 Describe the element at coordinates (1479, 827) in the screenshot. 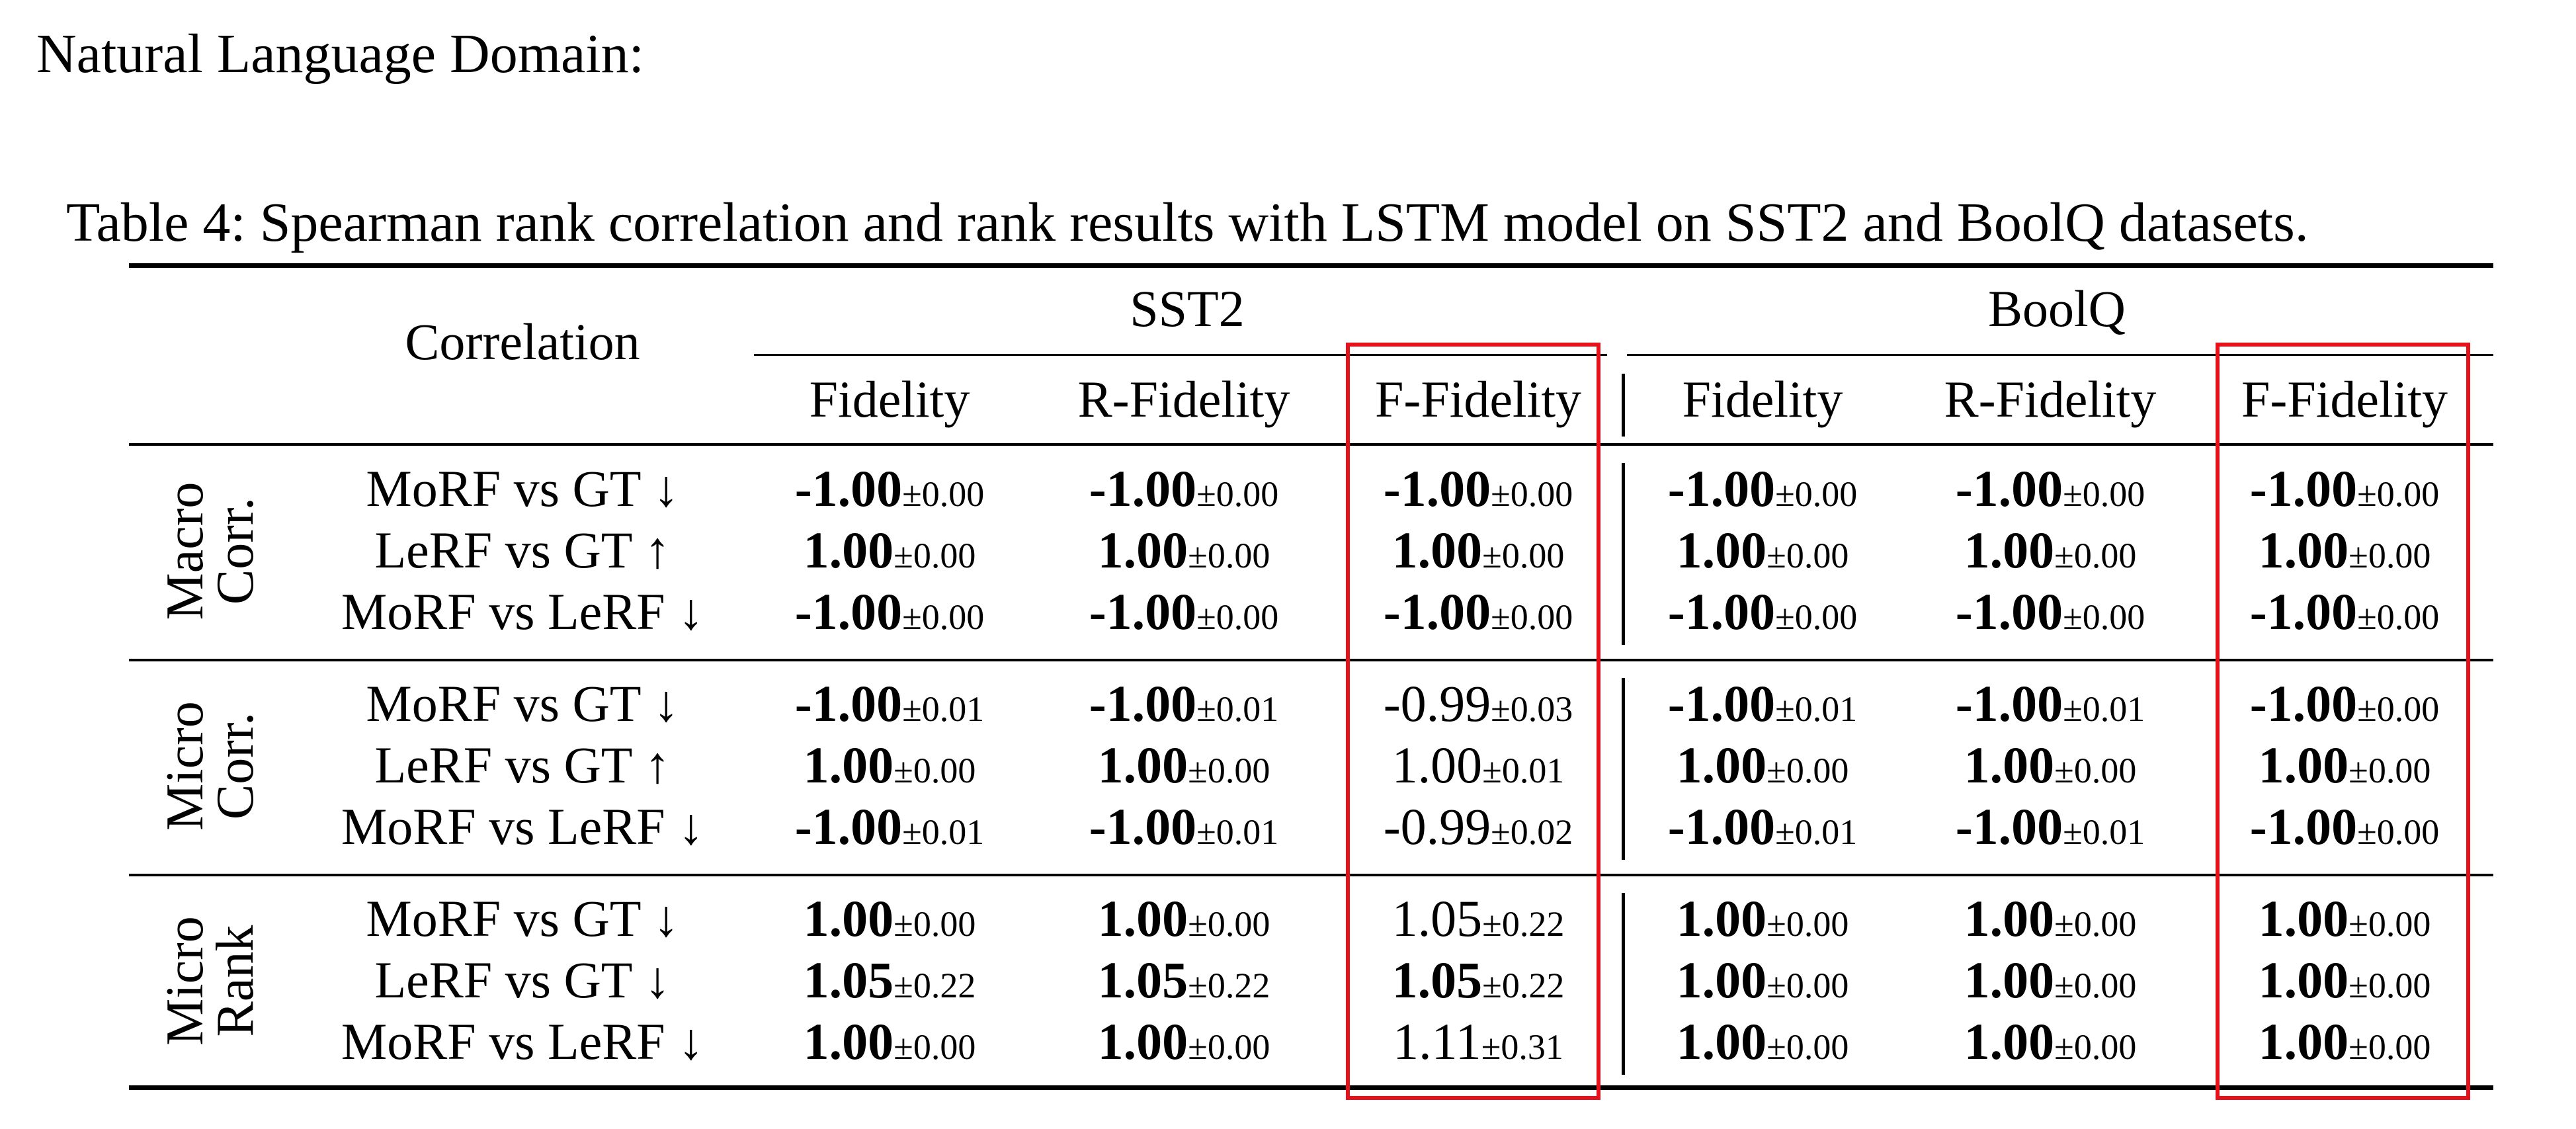

I see `table-cell: -0.99±0.02` at that location.